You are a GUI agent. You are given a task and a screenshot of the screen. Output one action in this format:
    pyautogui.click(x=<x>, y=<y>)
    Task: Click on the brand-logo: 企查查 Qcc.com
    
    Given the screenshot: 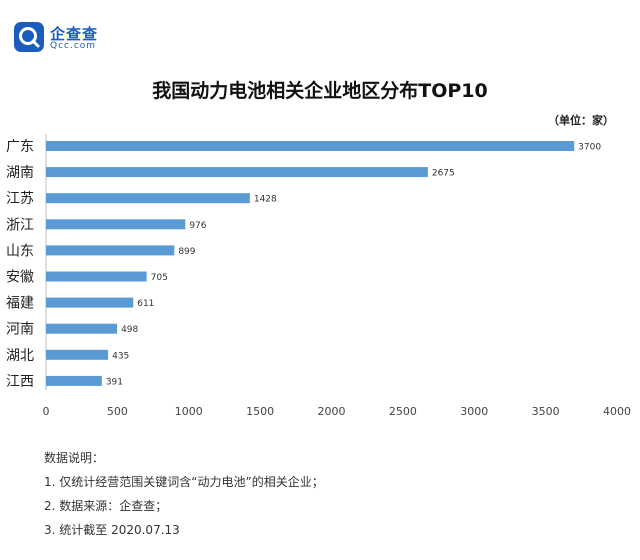 What is the action you would take?
    pyautogui.click(x=69, y=37)
    